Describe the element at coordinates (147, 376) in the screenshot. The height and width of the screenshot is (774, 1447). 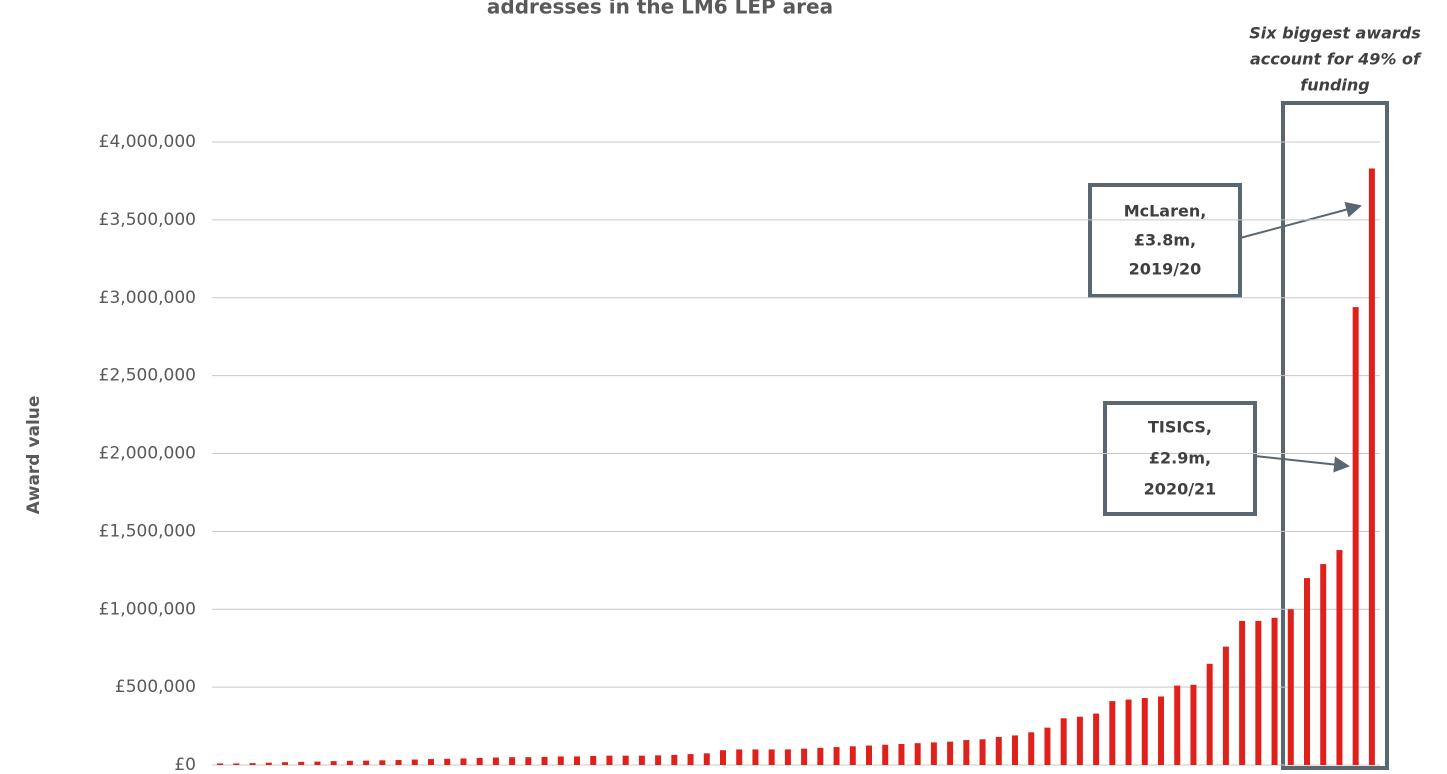
I see `y-tick-label: £2,500,000` at that location.